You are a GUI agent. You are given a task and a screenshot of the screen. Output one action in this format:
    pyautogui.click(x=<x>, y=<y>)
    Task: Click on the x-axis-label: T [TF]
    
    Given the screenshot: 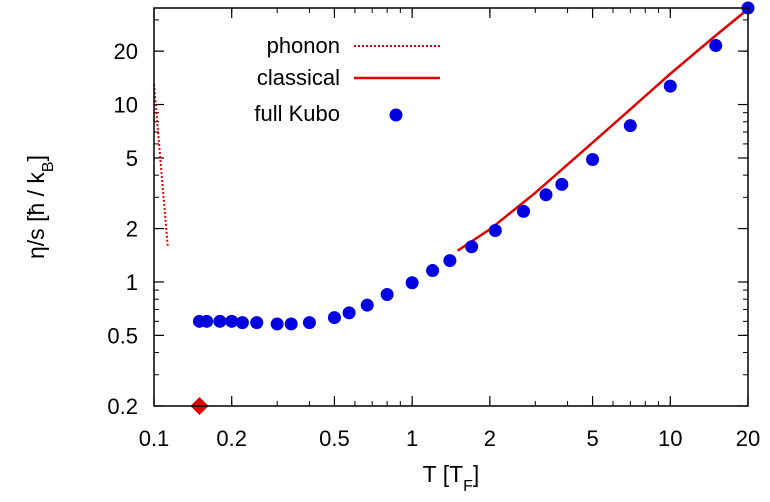 What is the action you would take?
    pyautogui.click(x=451, y=478)
    